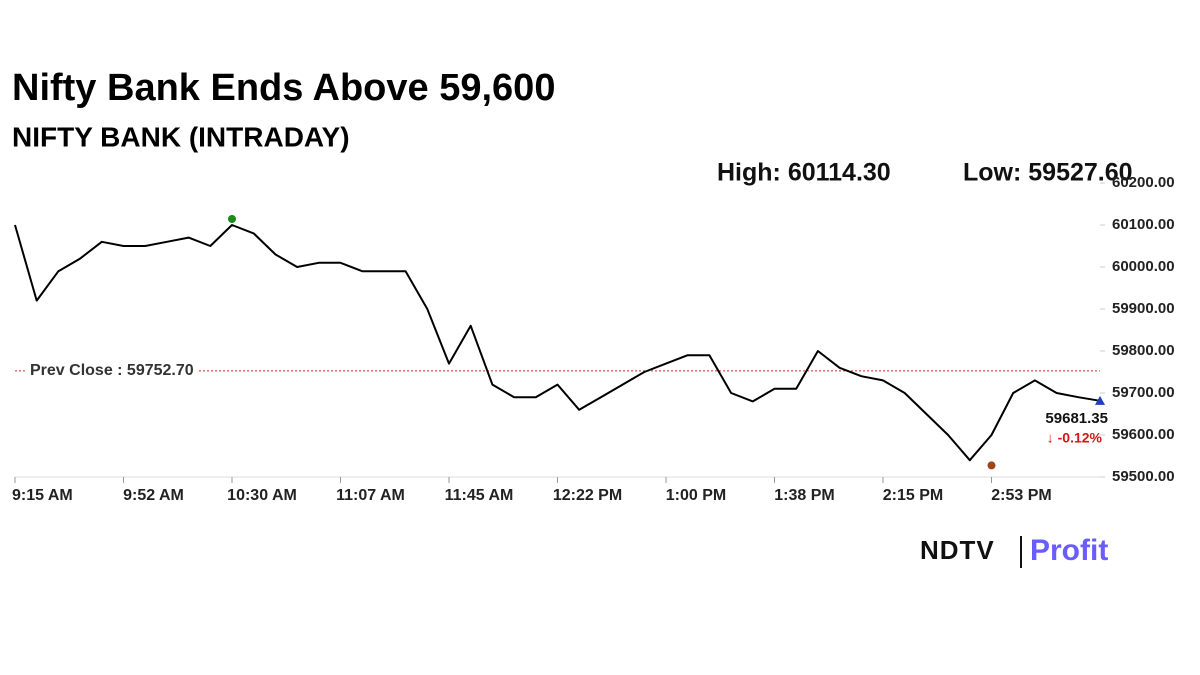 Image resolution: width=1200 pixels, height=675 pixels. I want to click on x-tick-label: 12:22 PM, so click(587, 495).